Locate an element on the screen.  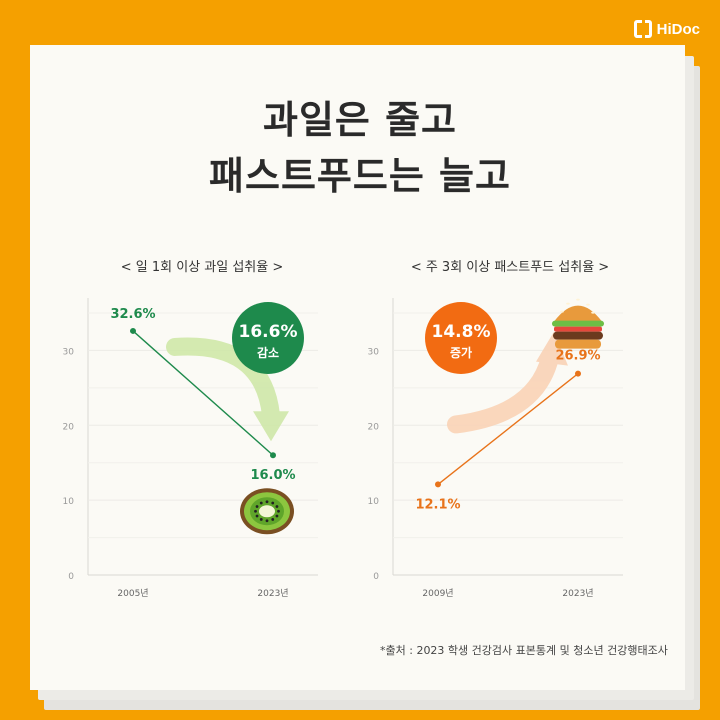
chart-2-title: < 주 3회 이상 패스트푸드 섭취율 > is located at coordinates (510, 267).